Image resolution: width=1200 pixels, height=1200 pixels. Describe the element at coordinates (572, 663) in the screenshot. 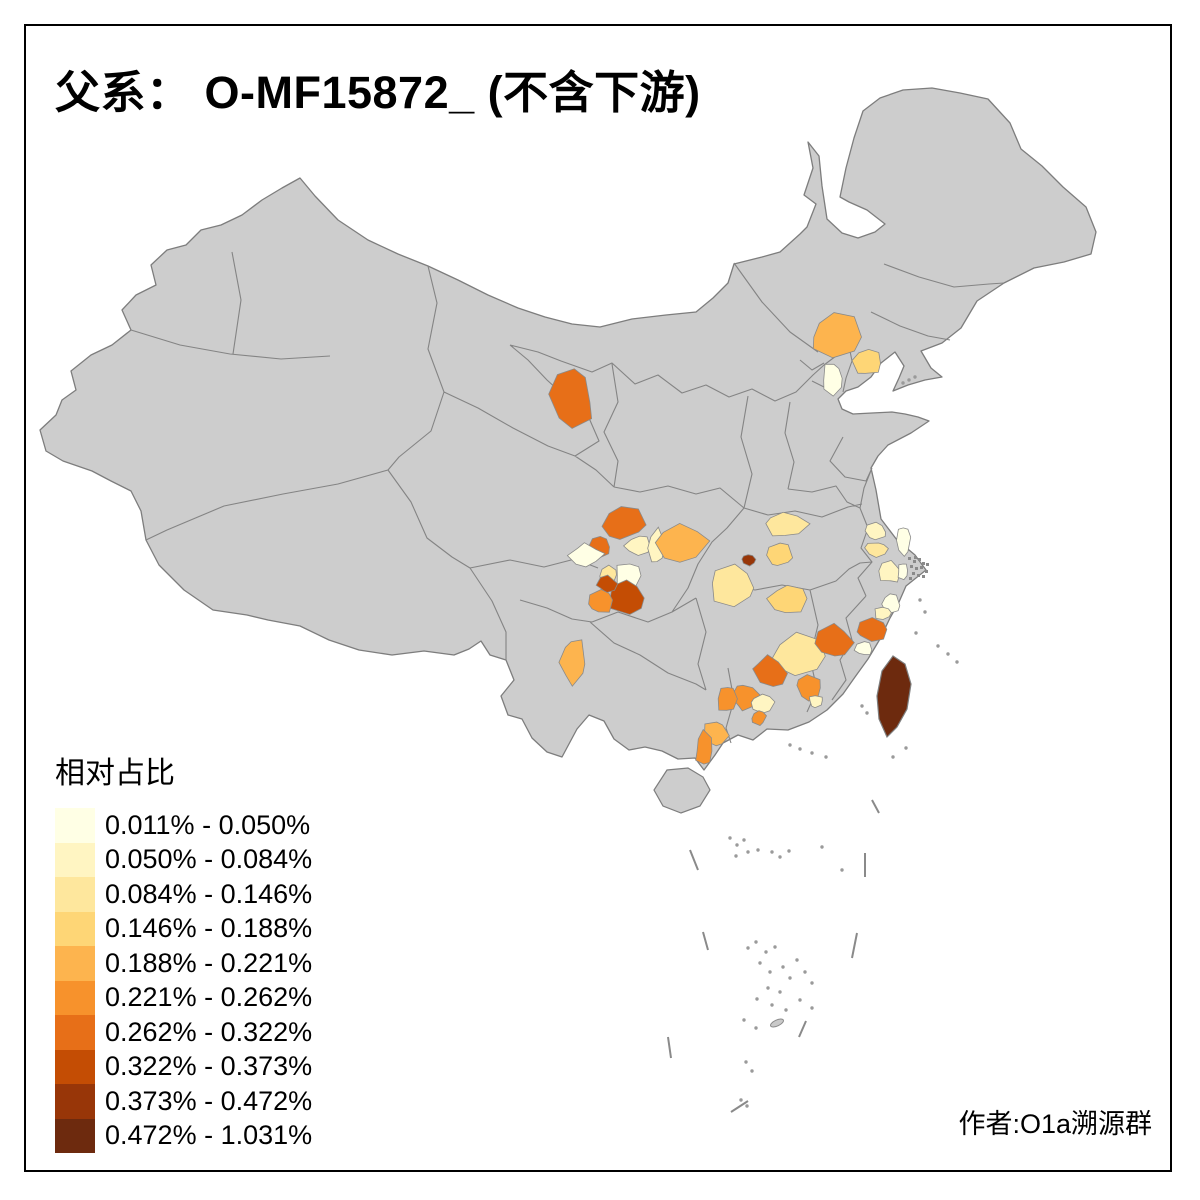

I see `prefecture-region-yunnan-central` at that location.